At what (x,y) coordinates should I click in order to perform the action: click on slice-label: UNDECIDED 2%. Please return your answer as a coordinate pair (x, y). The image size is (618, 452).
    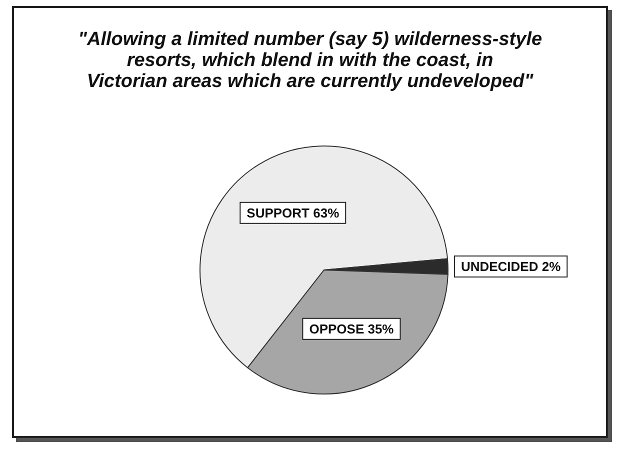
    Looking at the image, I should click on (511, 266).